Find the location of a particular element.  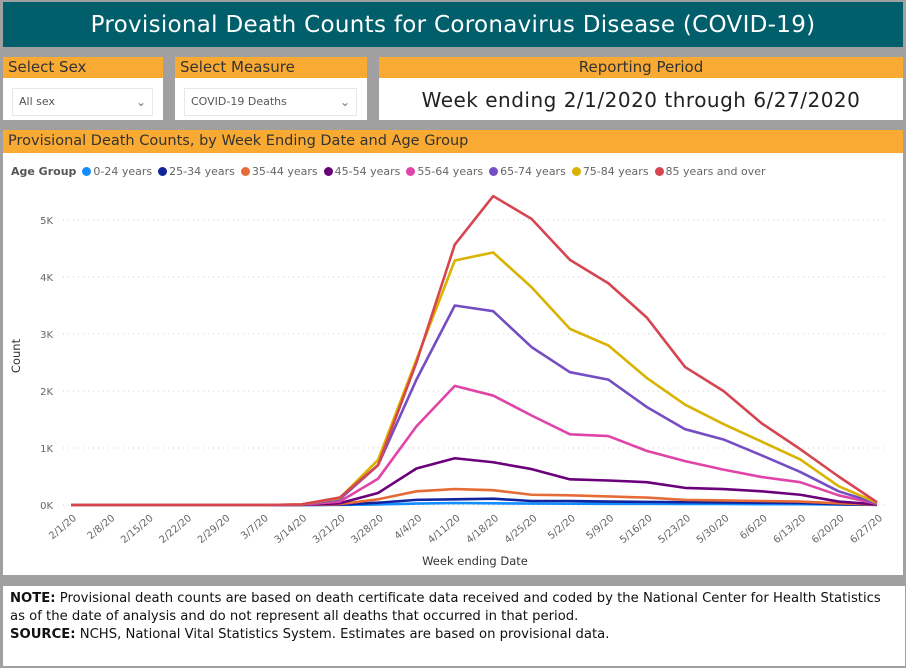

reporting-period-label: Reporting Period is located at coordinates (641, 67).